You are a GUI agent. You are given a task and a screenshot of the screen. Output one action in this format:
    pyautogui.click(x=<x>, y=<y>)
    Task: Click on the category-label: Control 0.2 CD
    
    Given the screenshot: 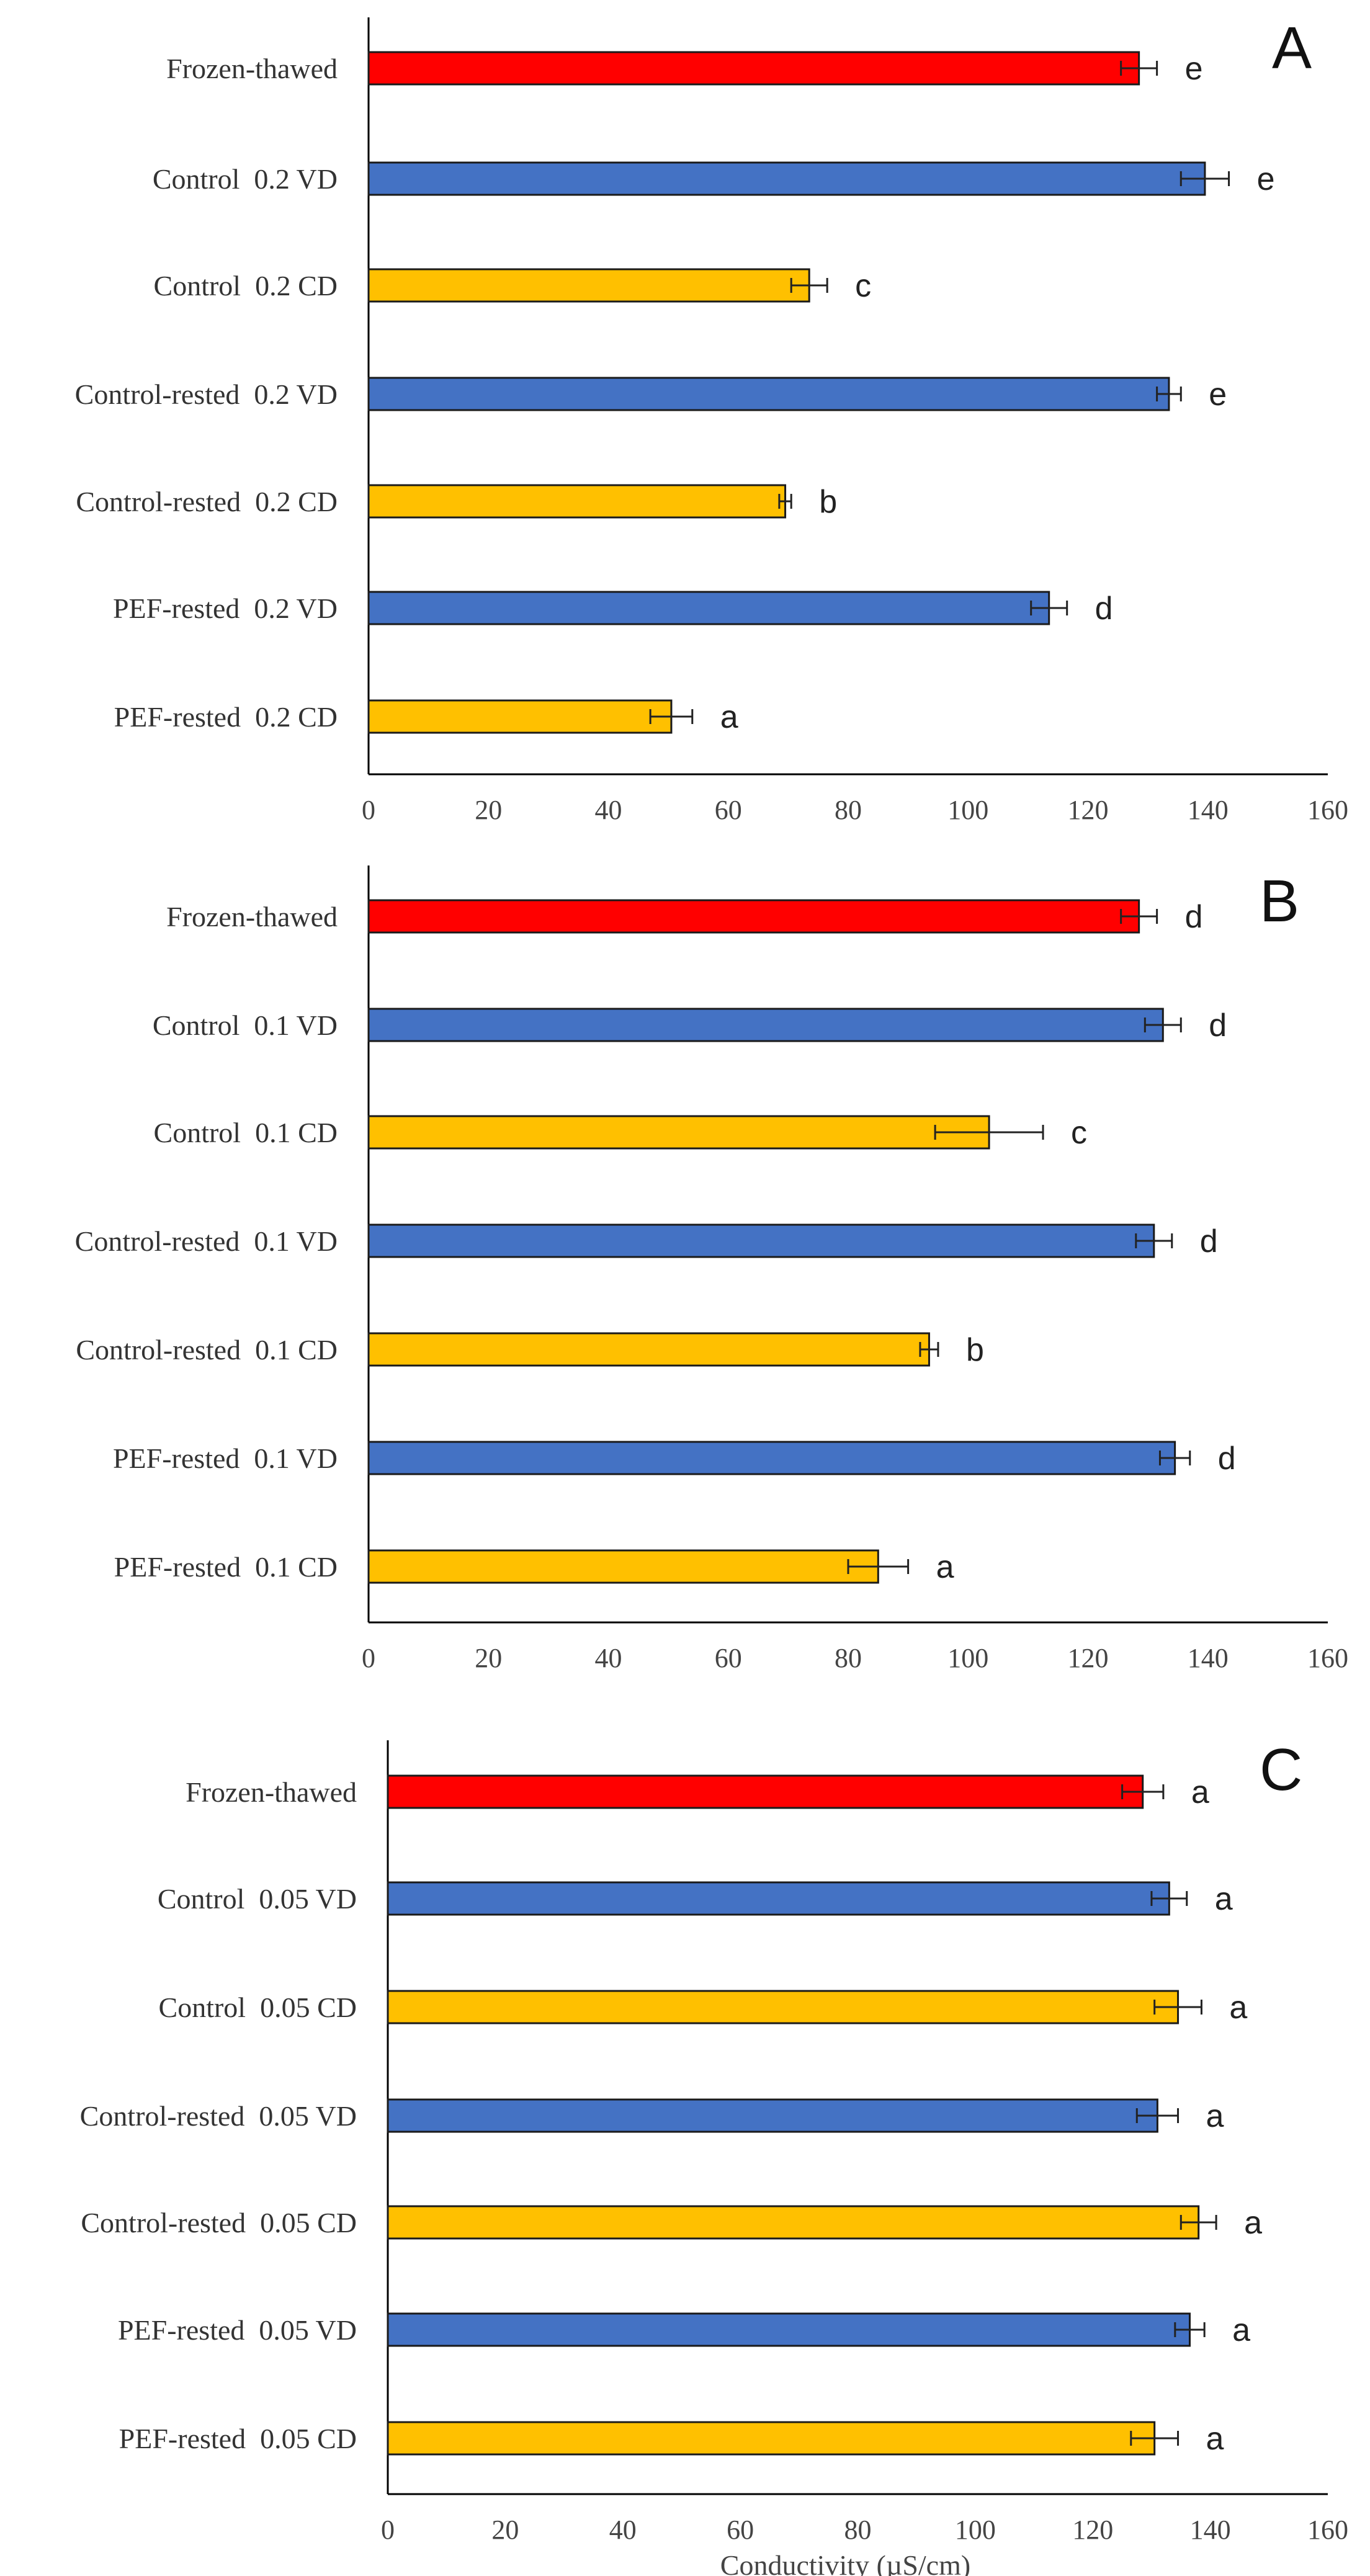 What is the action you would take?
    pyautogui.click(x=246, y=286)
    